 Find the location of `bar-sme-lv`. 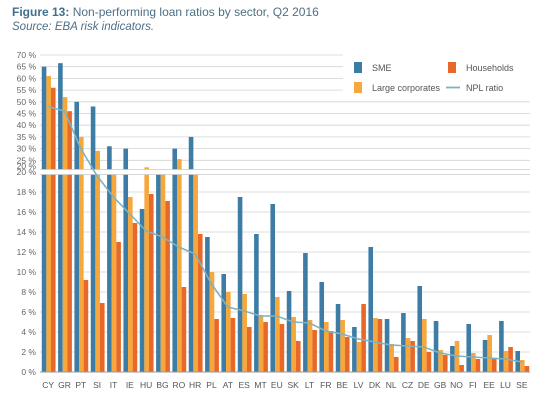

bar-sme-lv is located at coordinates (354, 349).